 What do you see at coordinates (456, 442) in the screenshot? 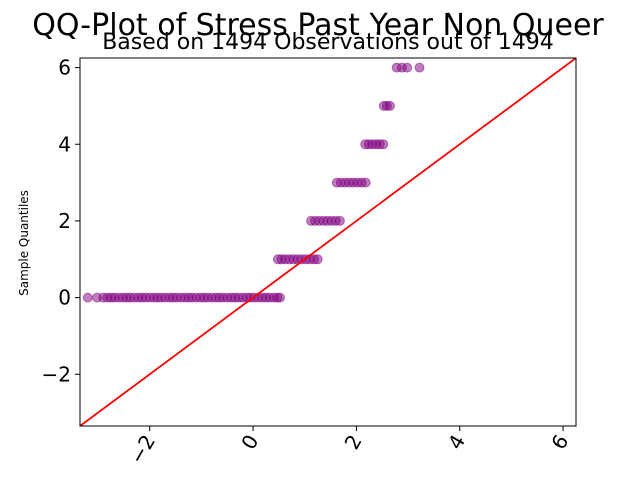
I see `x-tick-label: 4` at bounding box center [456, 442].